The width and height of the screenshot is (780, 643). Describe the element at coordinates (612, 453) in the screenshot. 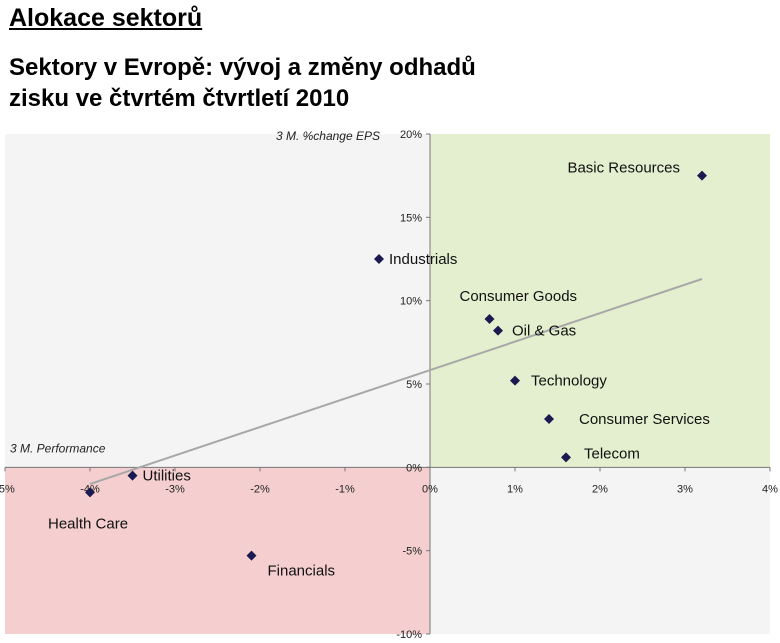

I see `data-point-label: Telecom` at that location.